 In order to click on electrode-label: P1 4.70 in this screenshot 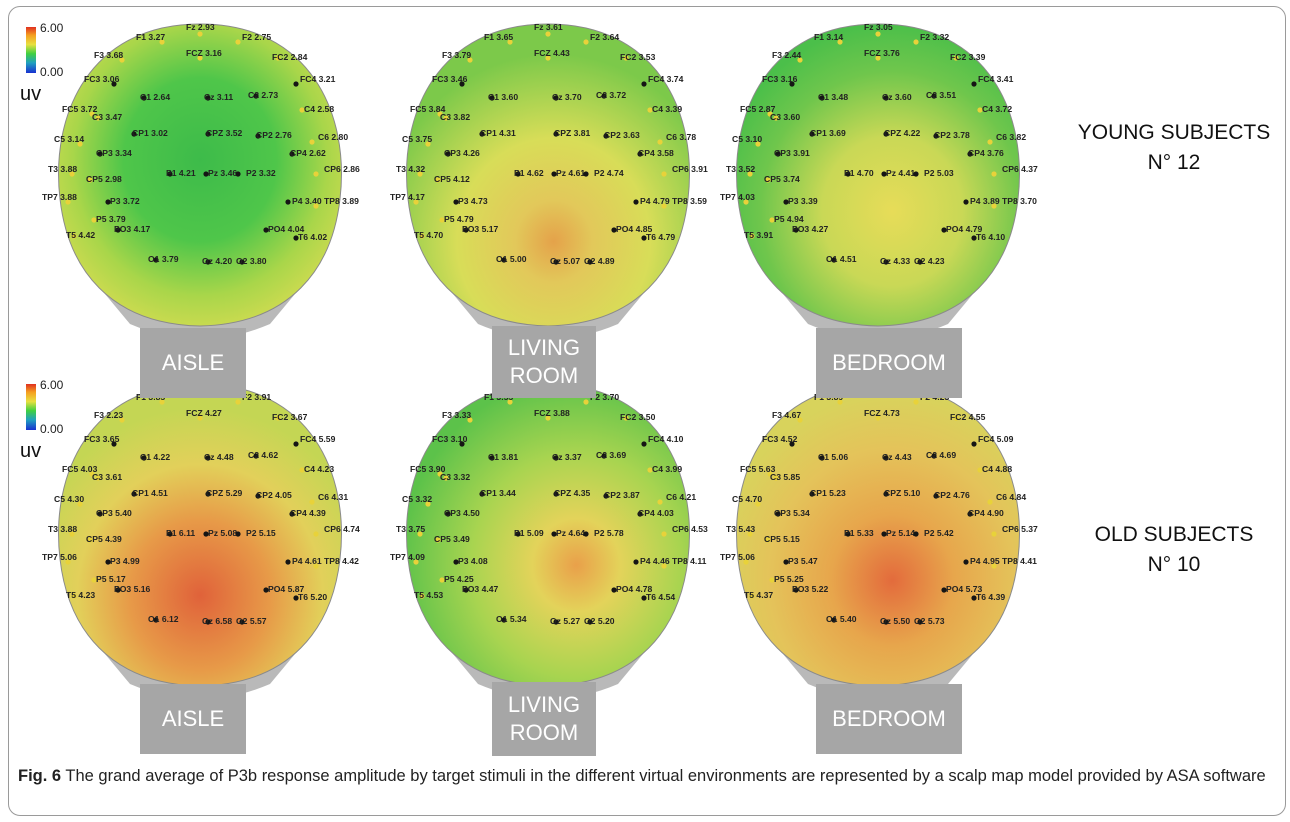, I will do `click(859, 173)`.